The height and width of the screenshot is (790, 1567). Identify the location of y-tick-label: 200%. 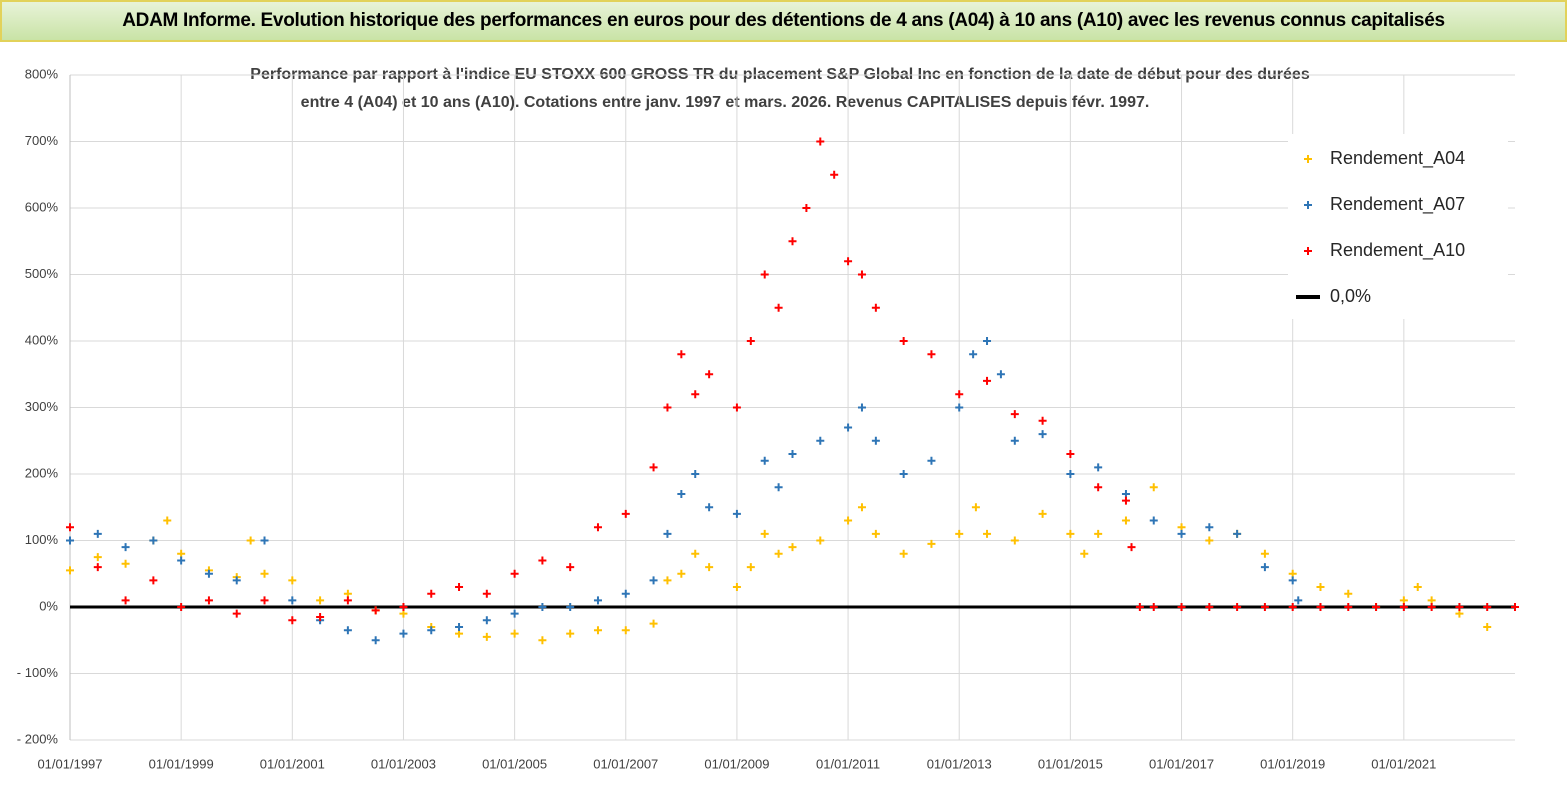
(42, 472).